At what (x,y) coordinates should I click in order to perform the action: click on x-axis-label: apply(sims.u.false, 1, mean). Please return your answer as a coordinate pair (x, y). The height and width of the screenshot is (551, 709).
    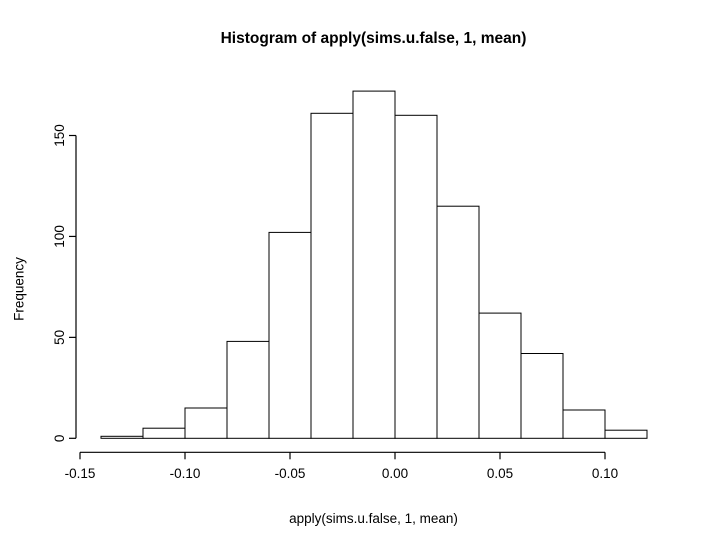
    Looking at the image, I should click on (373, 518).